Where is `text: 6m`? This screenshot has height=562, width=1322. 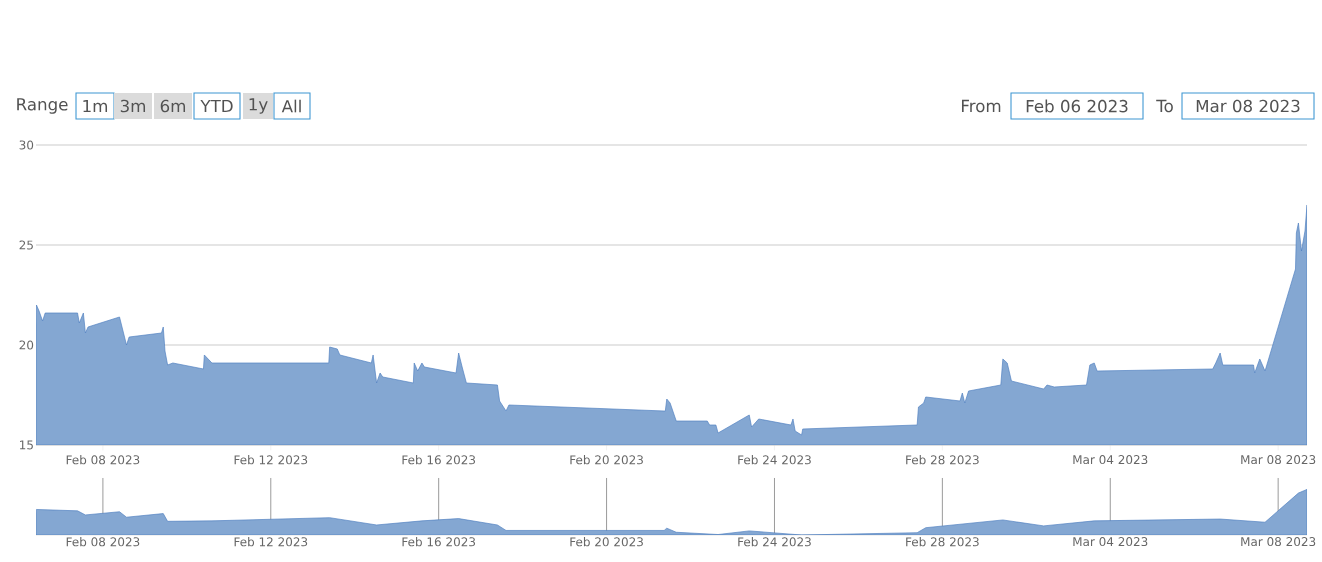 text: 6m is located at coordinates (173, 106).